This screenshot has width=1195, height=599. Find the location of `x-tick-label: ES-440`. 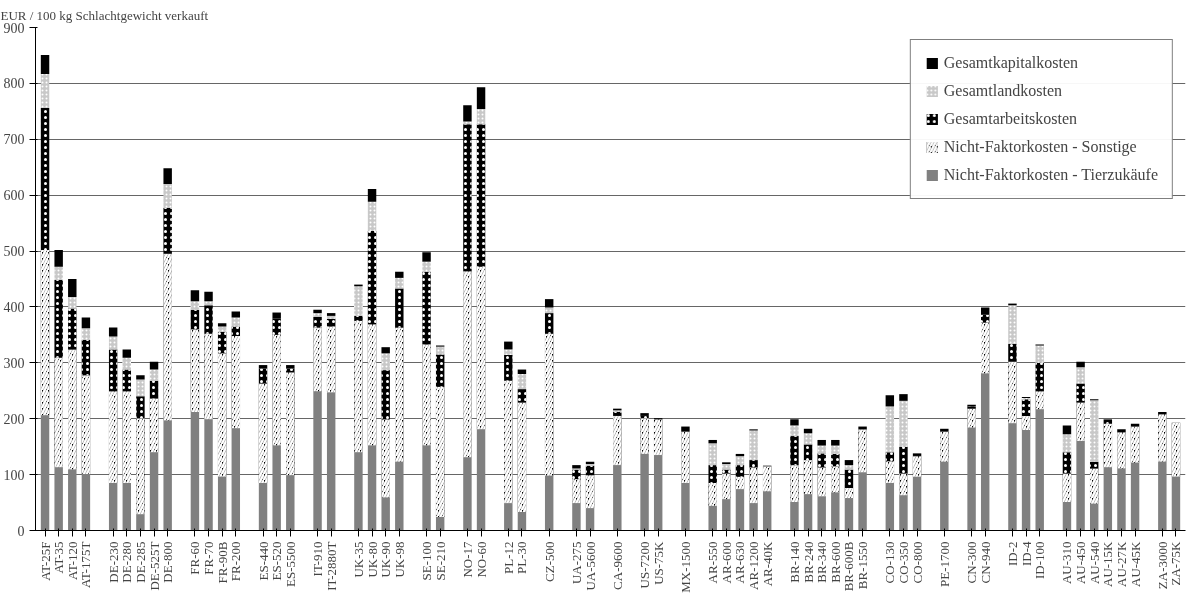

x-tick-label: ES-440 is located at coordinates (263, 561).